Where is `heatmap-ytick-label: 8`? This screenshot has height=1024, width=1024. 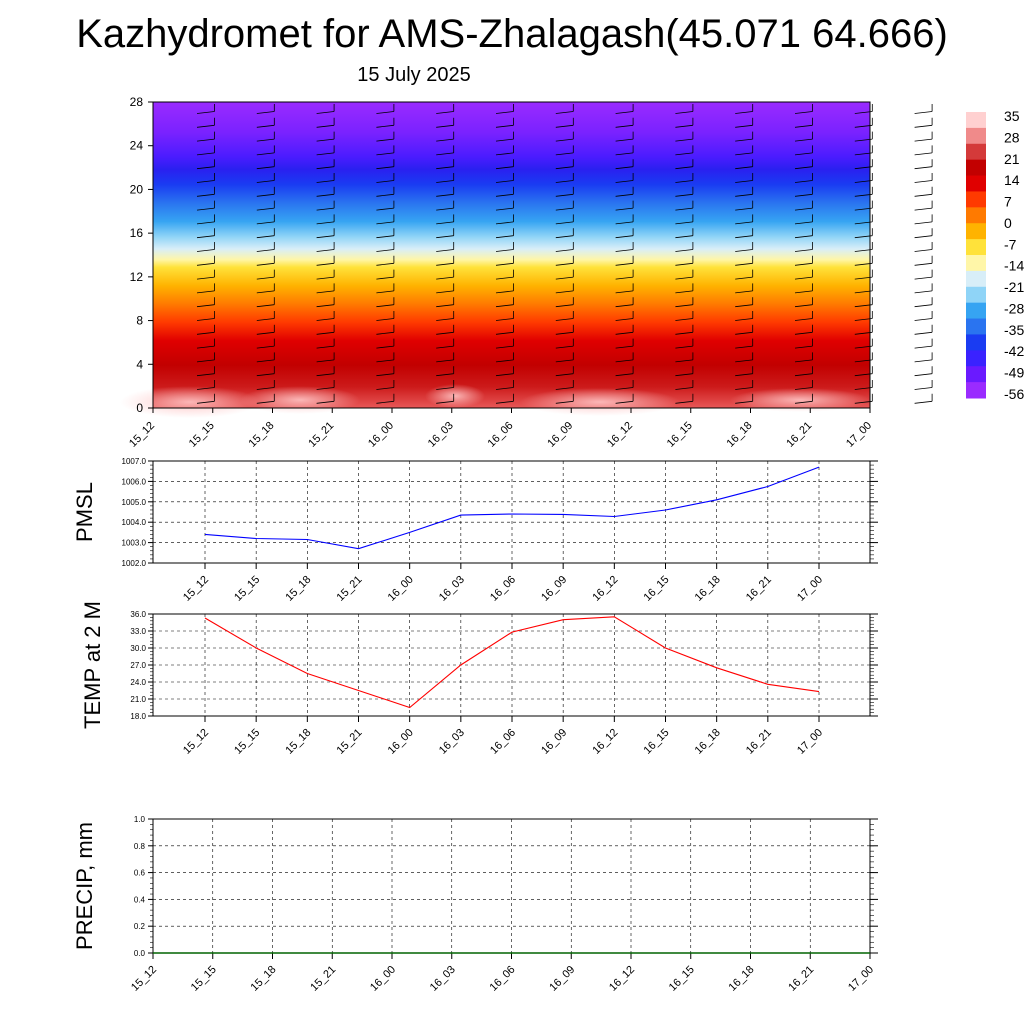
heatmap-ytick-label: 8 is located at coordinates (139, 321).